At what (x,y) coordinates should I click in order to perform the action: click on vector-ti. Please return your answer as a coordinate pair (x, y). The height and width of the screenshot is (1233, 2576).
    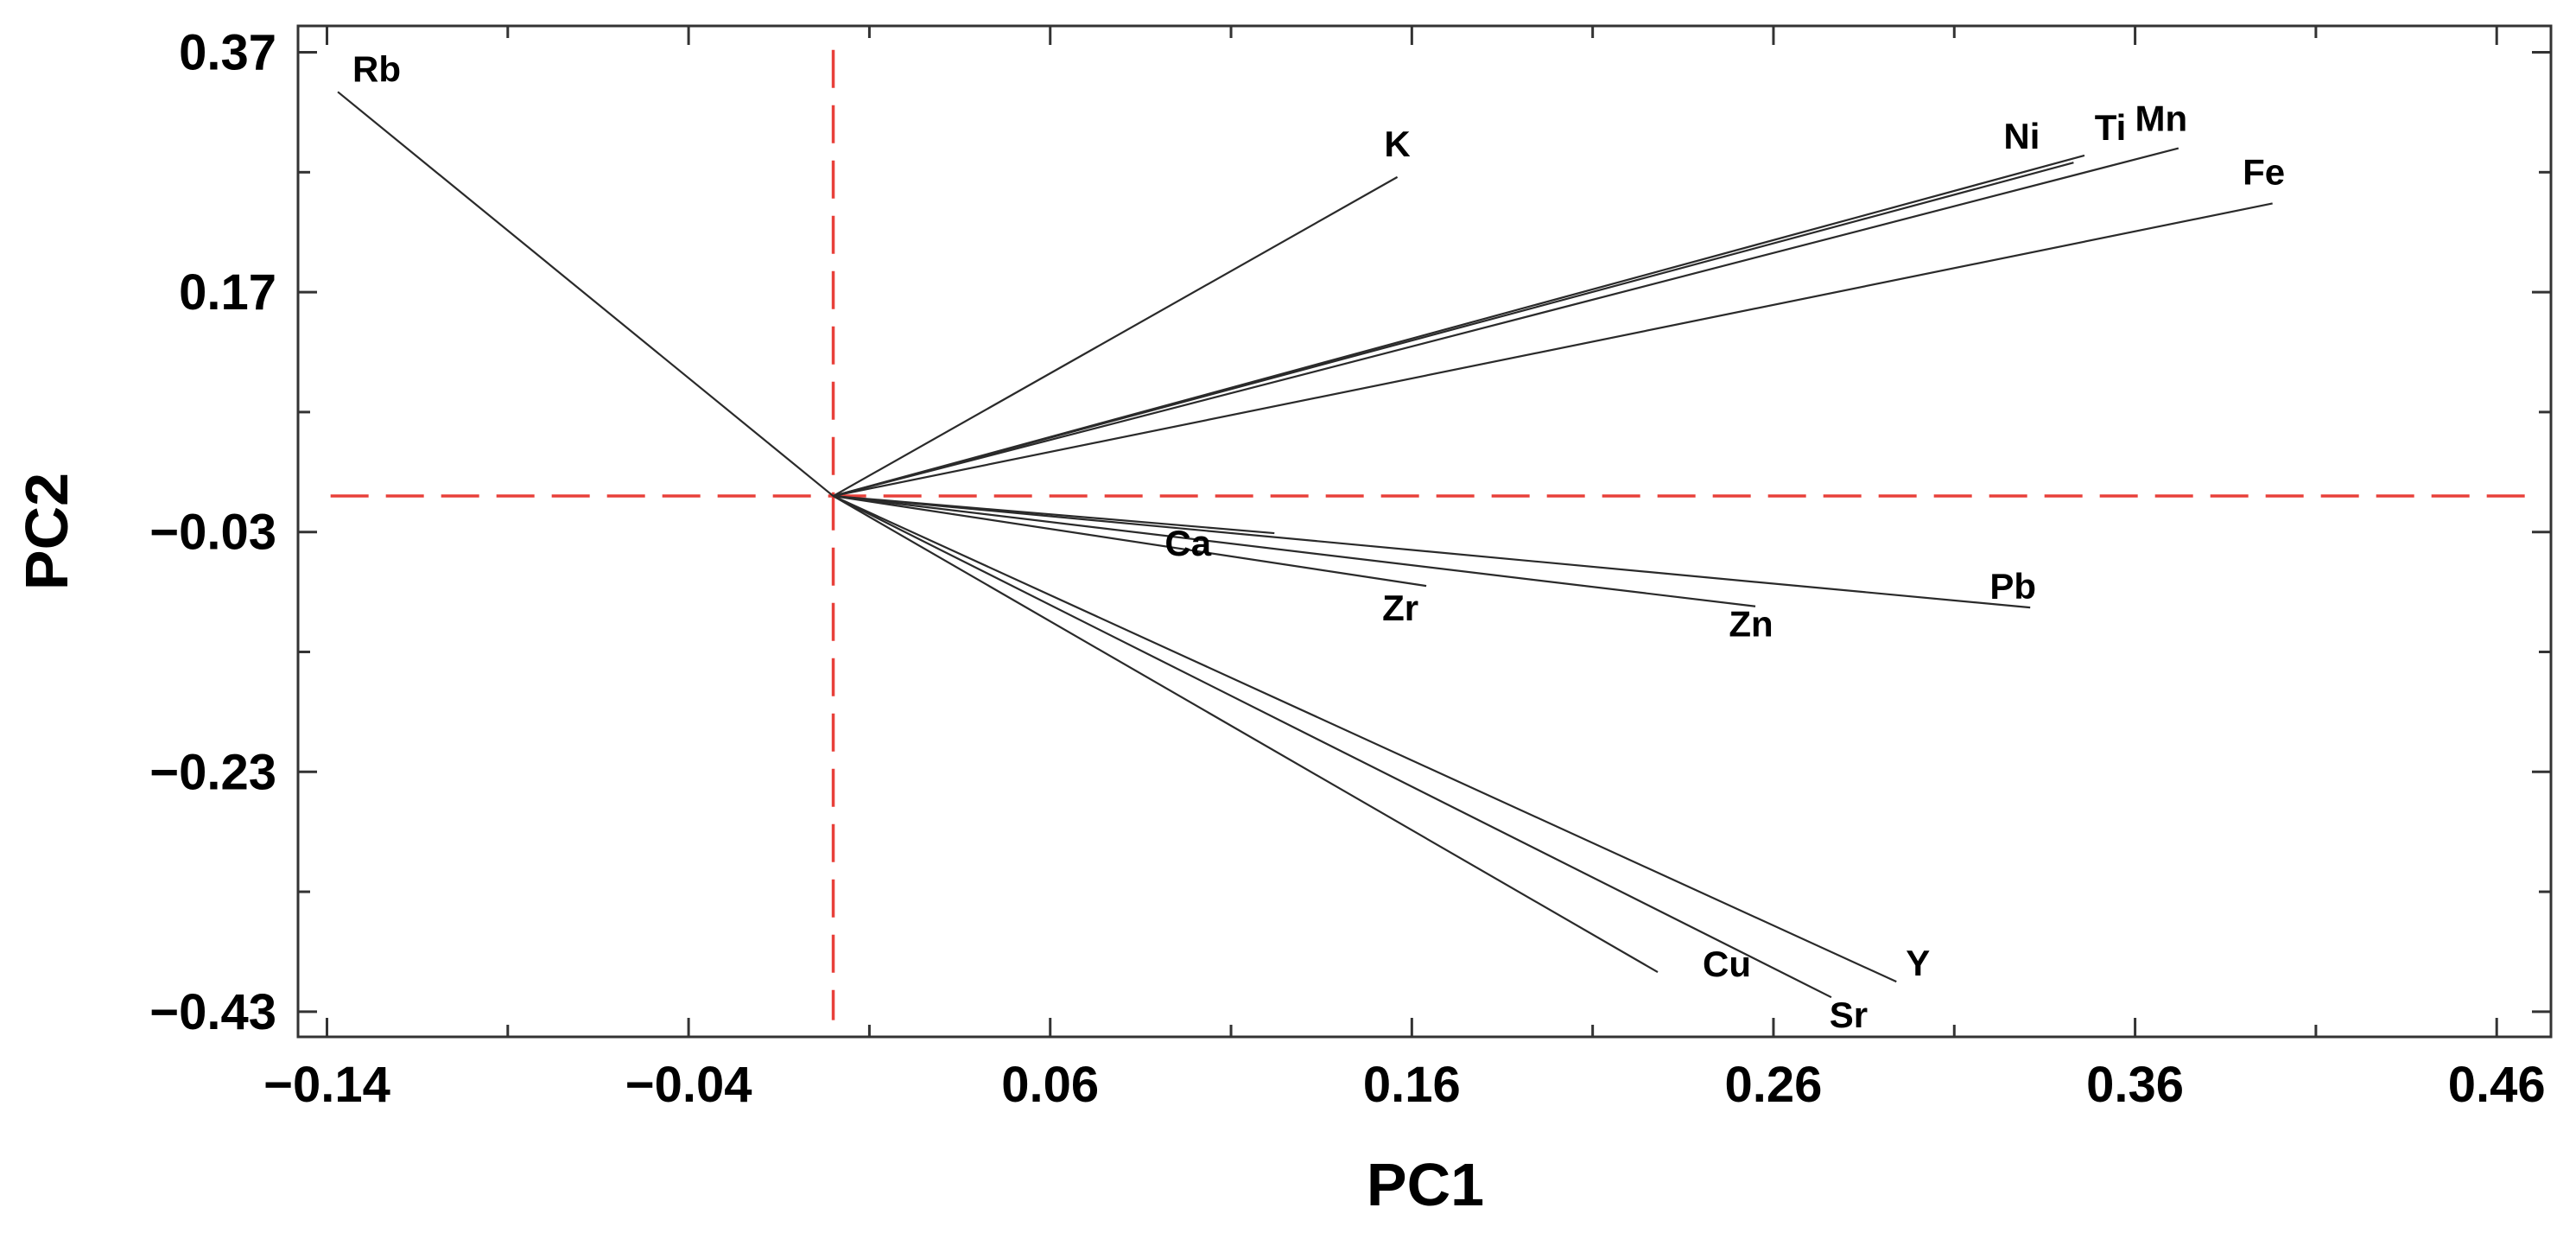
    Looking at the image, I should click on (1459, 326).